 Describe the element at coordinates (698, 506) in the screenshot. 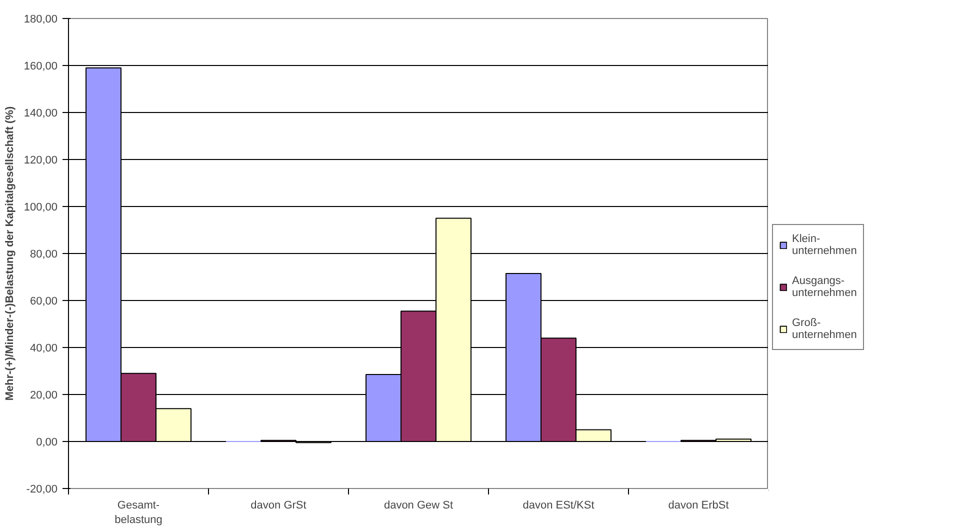

I see `x-tick-label: davon ErbSt` at that location.